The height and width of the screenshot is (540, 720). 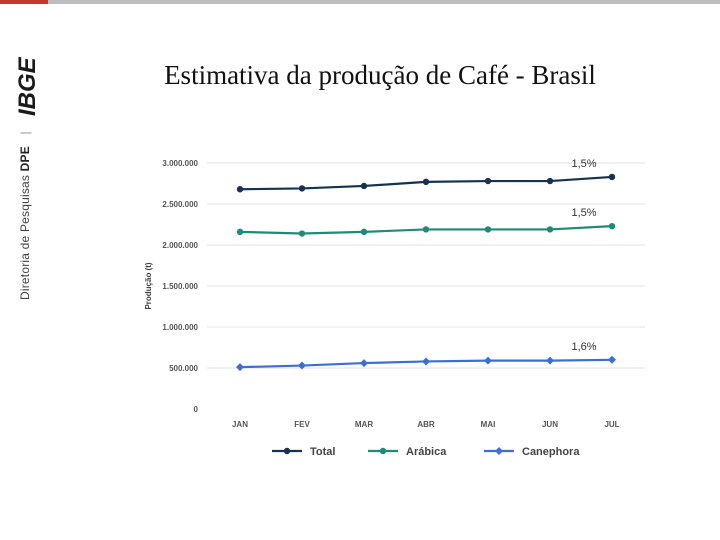 What do you see at coordinates (180, 286) in the screenshot?
I see `y-tick-label: 1.500.000` at bounding box center [180, 286].